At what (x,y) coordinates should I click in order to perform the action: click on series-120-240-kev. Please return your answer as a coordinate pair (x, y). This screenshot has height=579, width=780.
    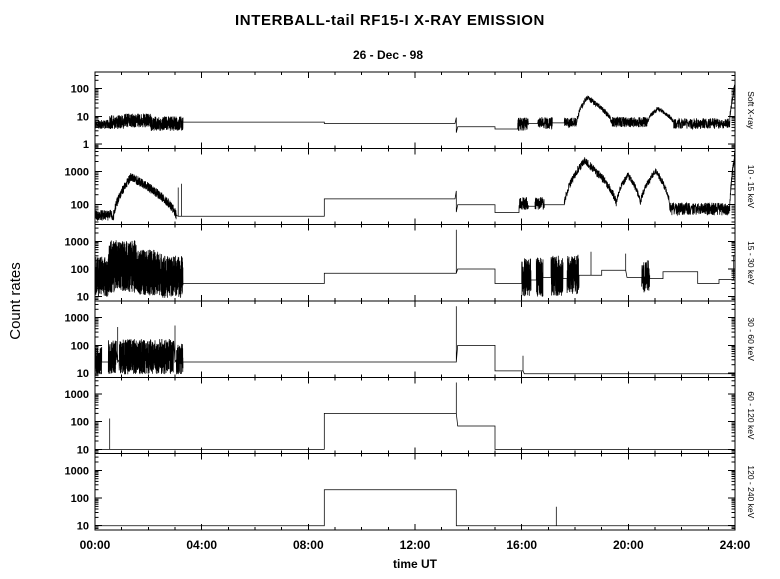
    Looking at the image, I should click on (415, 508).